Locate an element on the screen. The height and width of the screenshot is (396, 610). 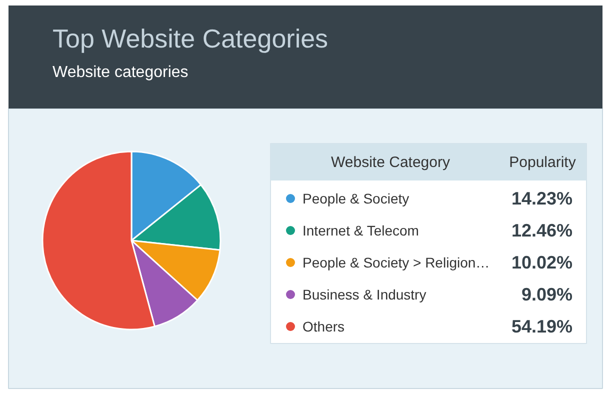
text: Popularity is located at coordinates (542, 162).